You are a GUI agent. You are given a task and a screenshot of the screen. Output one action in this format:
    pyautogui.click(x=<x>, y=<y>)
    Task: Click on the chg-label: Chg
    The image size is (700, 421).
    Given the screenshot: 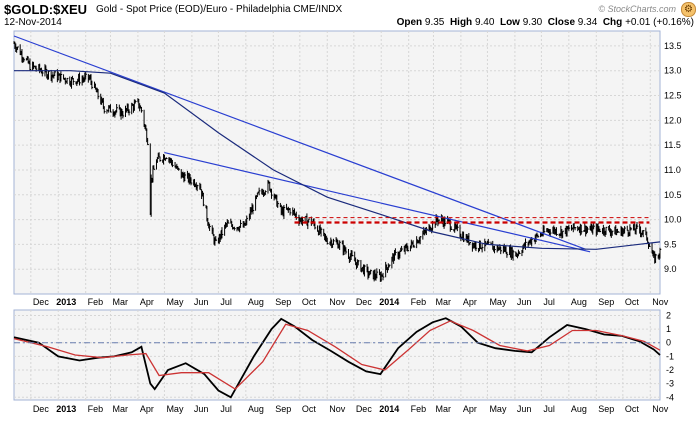 What is the action you would take?
    pyautogui.click(x=612, y=22)
    